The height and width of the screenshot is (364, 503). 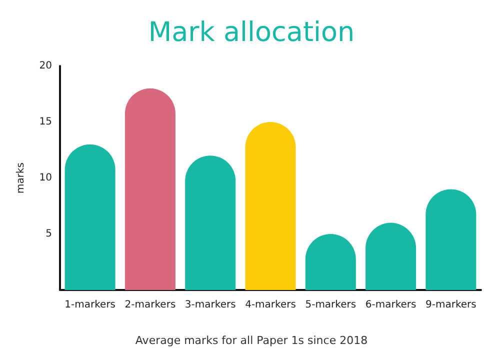 I want to click on y-tick-label: 10, so click(x=45, y=178).